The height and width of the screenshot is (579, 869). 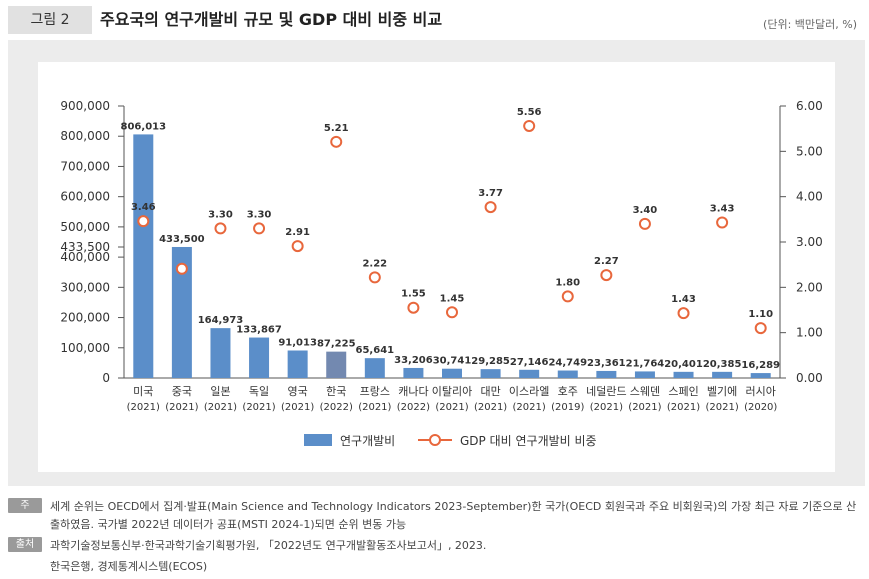 I want to click on bar-value-label: 133,867, so click(x=259, y=330).